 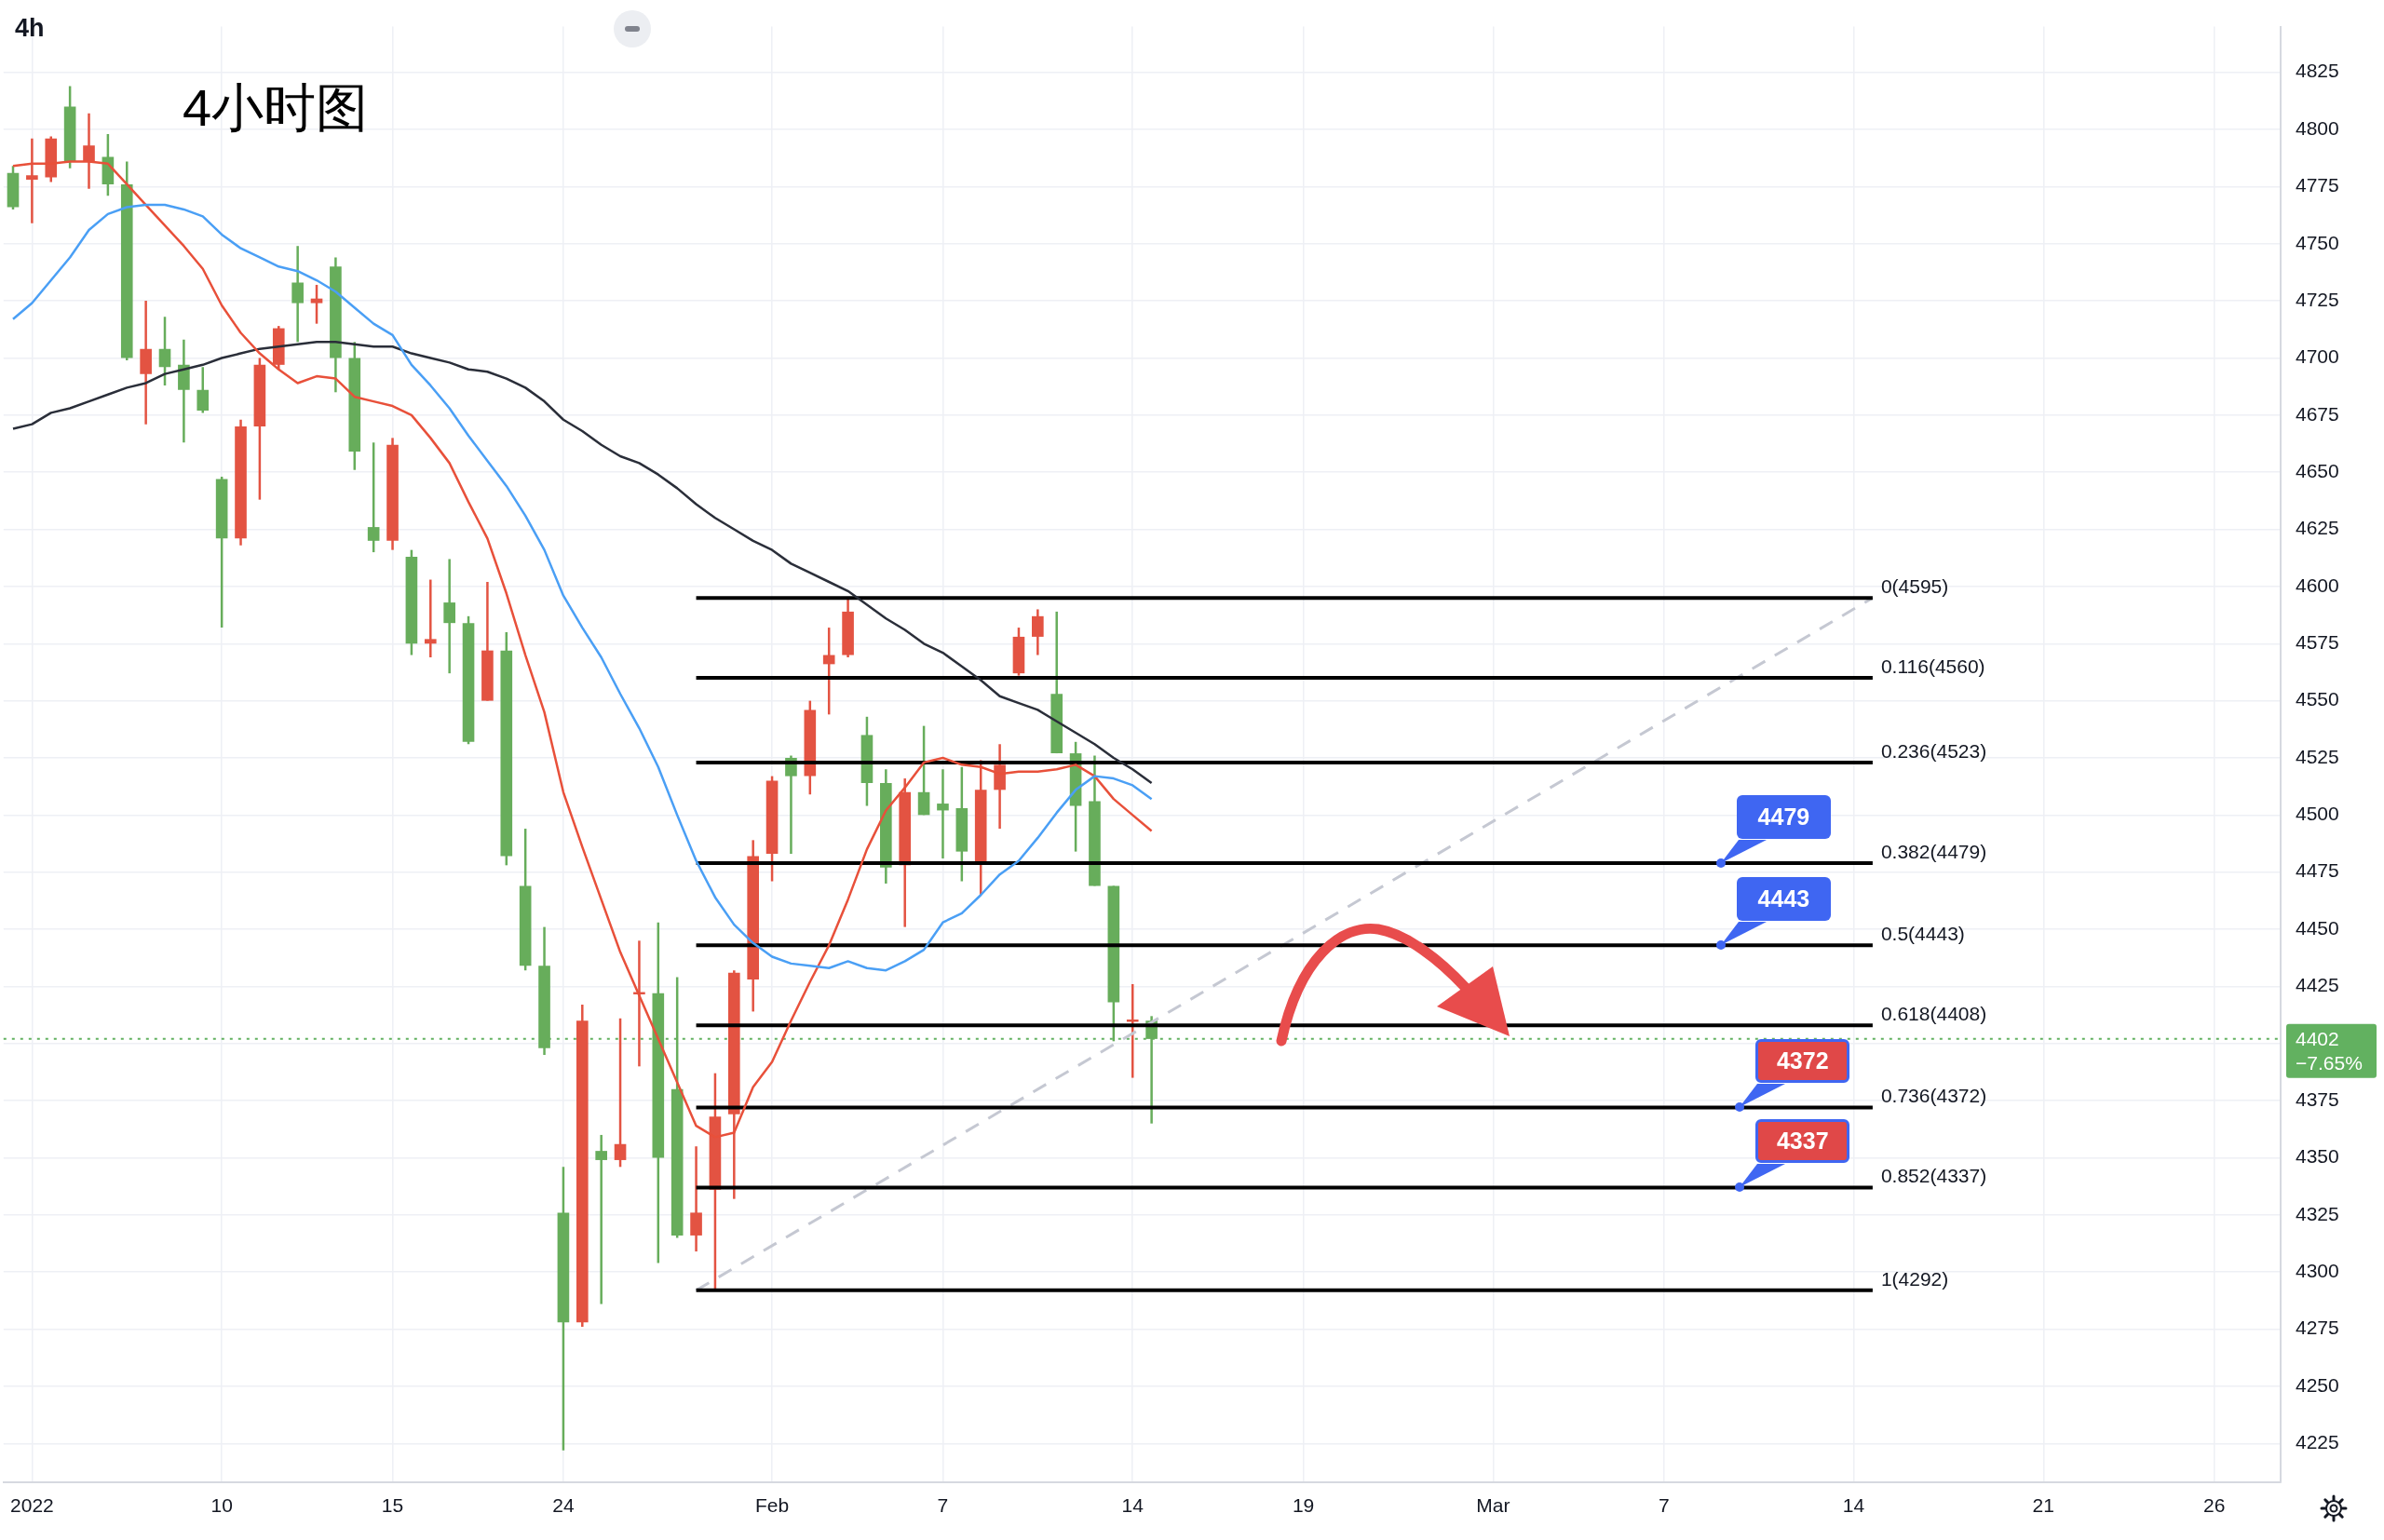 I want to click on series-label: 0.618(4408), so click(x=1933, y=1014).